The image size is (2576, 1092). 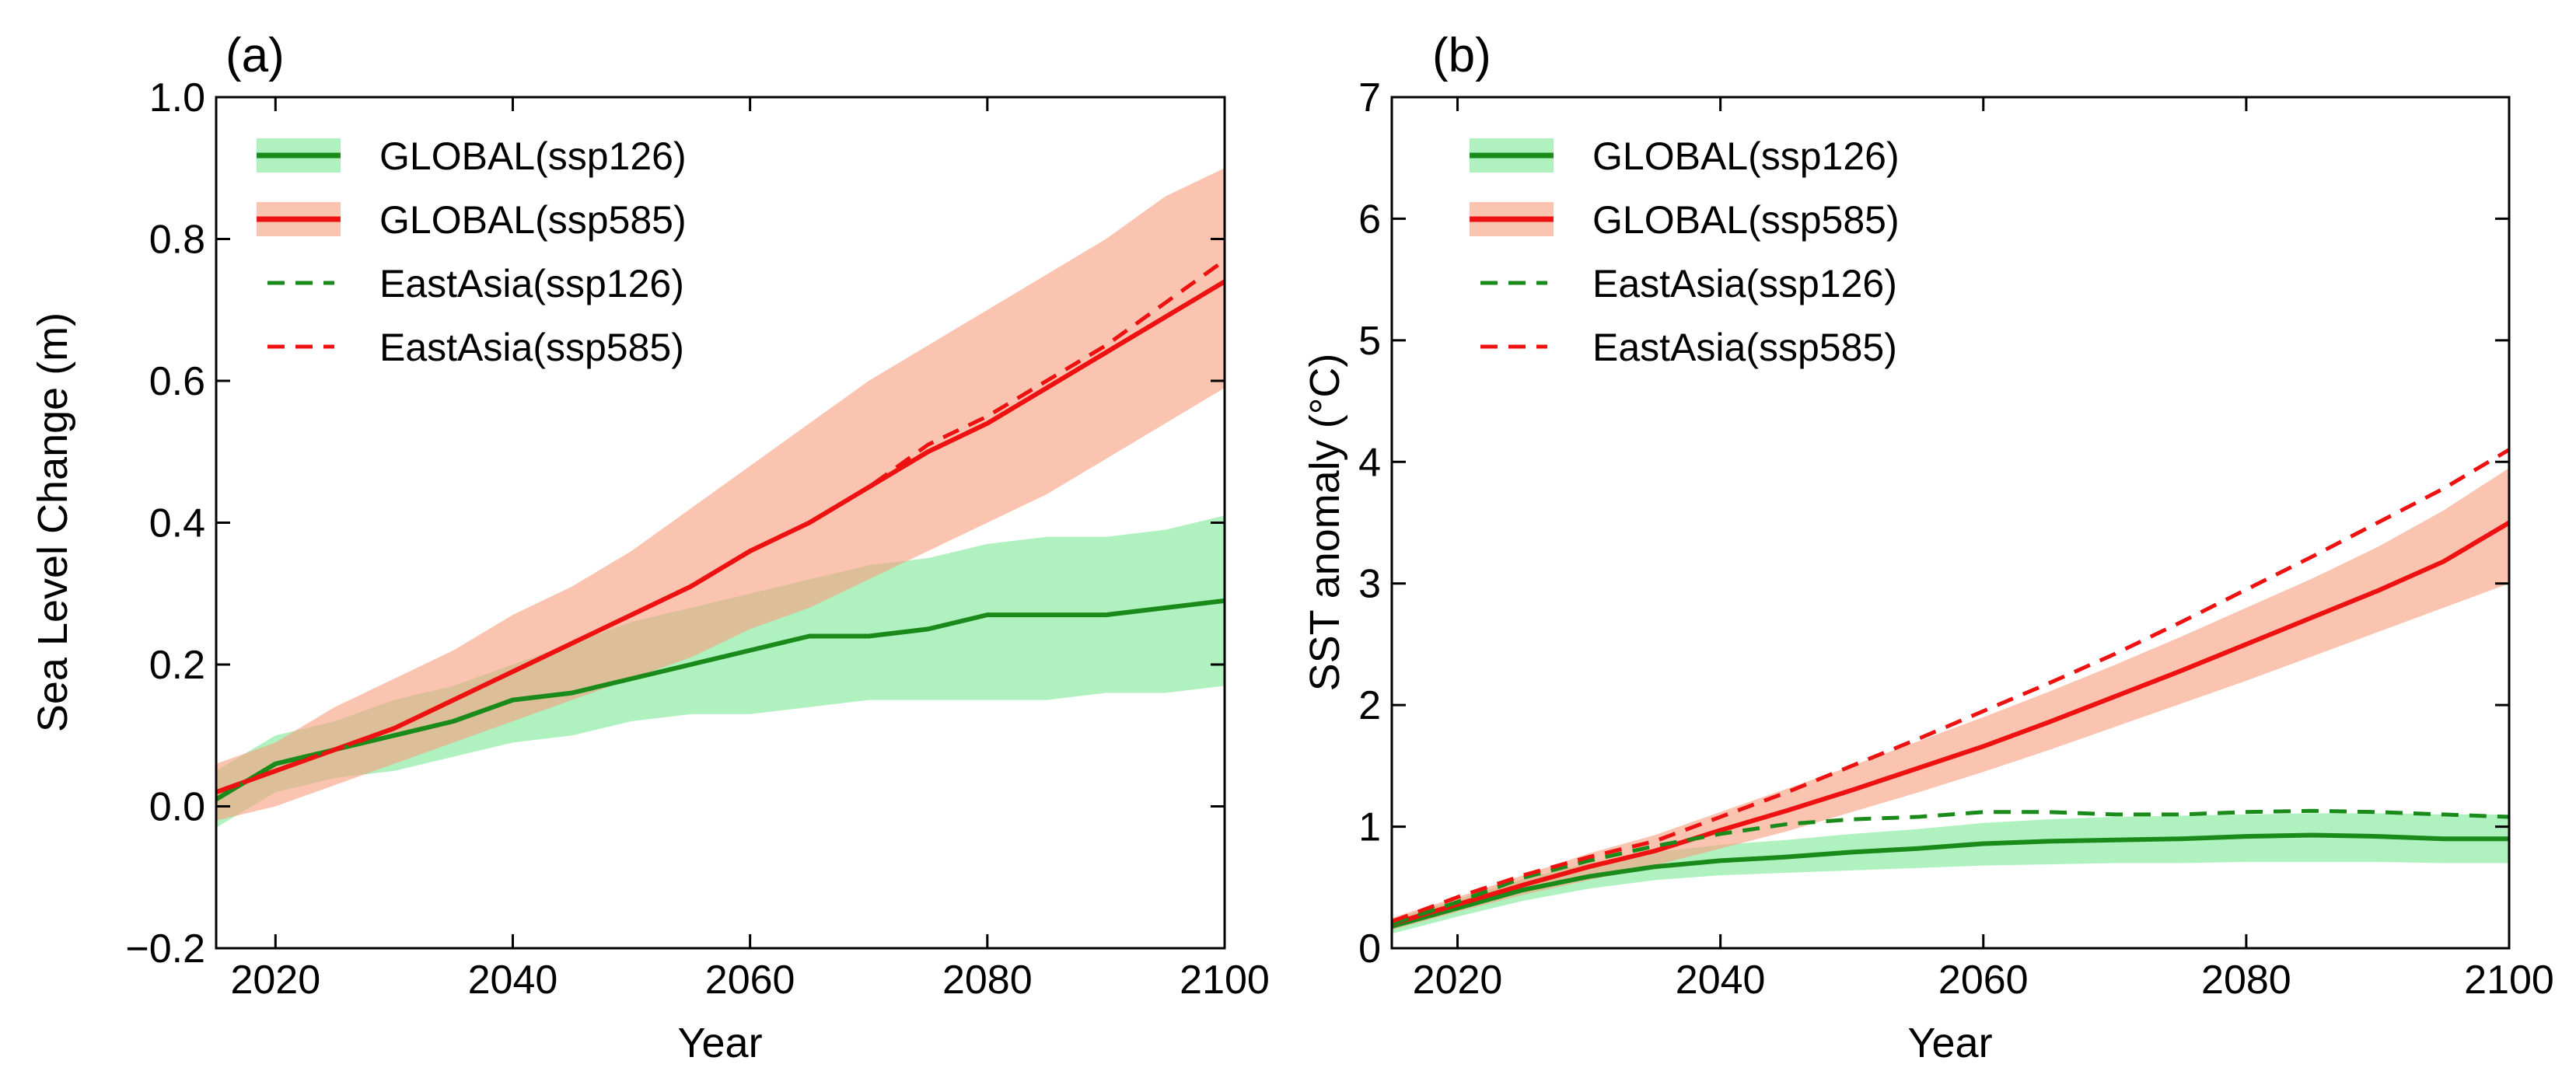 I want to click on panel-b-y-tick-label-4: 4, so click(x=1369, y=463).